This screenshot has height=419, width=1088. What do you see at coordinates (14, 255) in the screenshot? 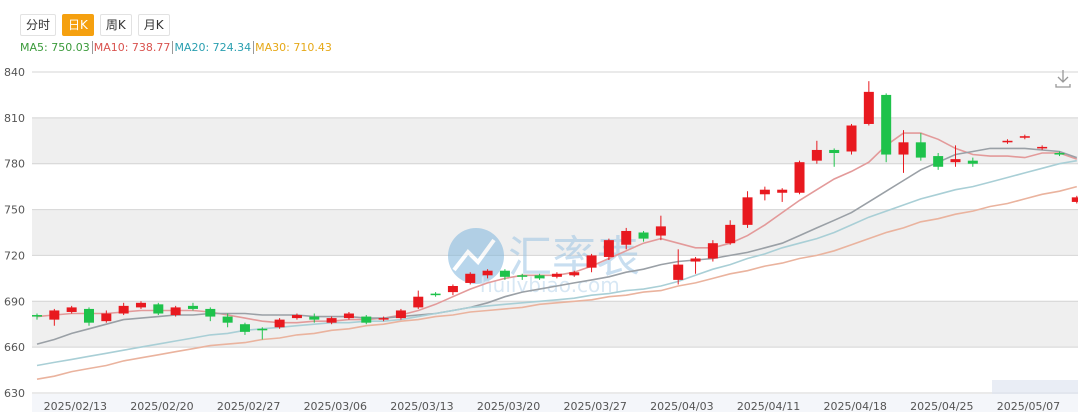
I see `y-tick-label: 720` at bounding box center [14, 255].